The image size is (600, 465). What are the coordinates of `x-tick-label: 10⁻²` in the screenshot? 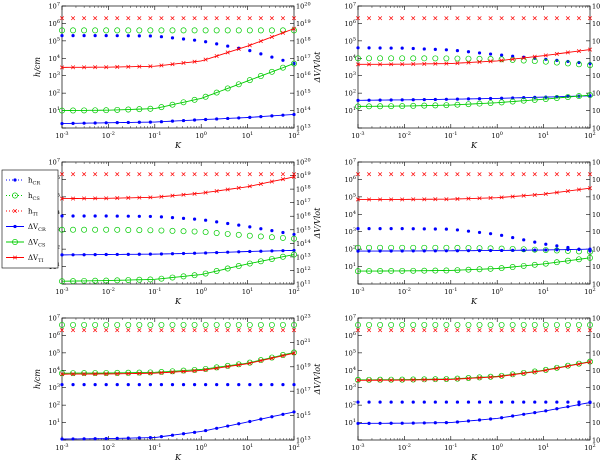 It's located at (404, 447).